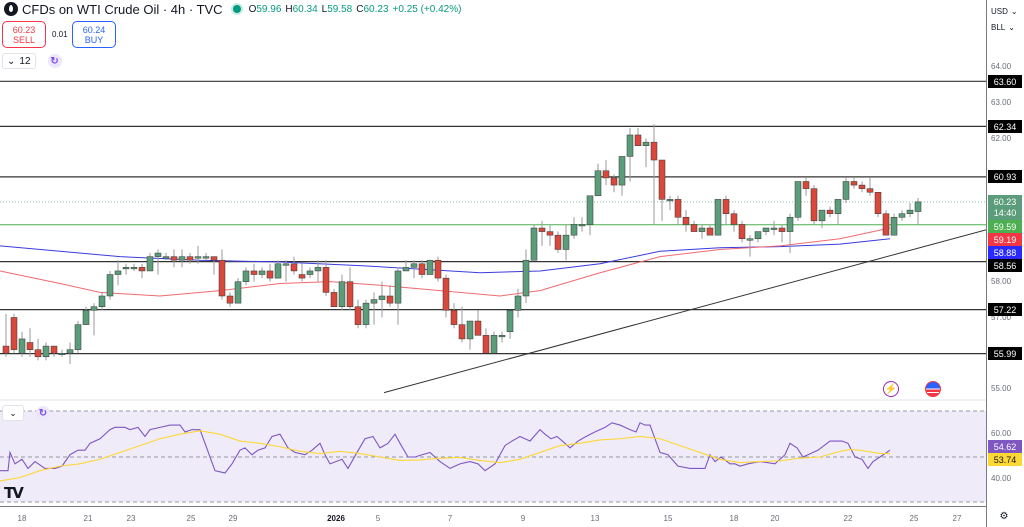 This screenshot has width=1024, height=527. I want to click on current-price-label: 60.23 14:40, so click(1005, 207).